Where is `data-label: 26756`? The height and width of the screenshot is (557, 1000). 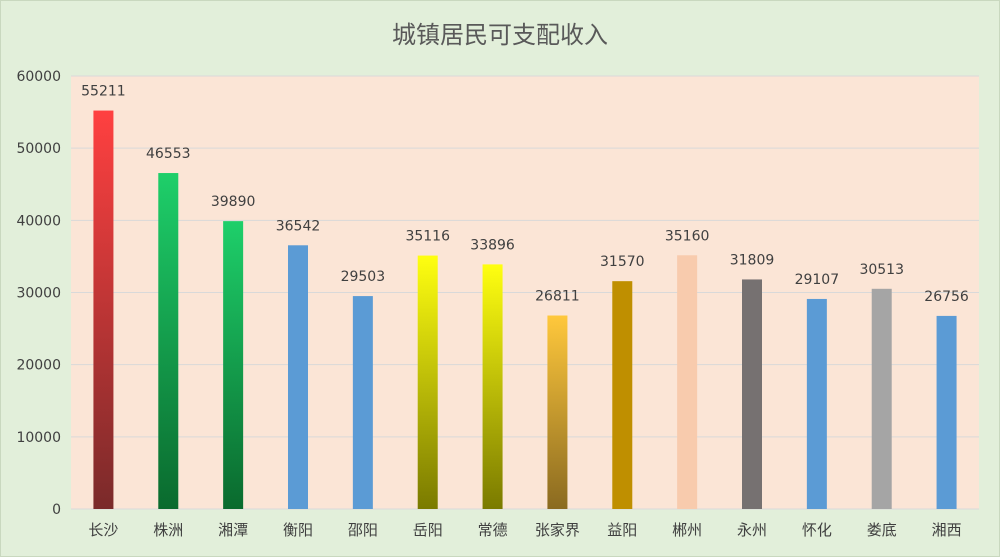
data-label: 26756 is located at coordinates (946, 297).